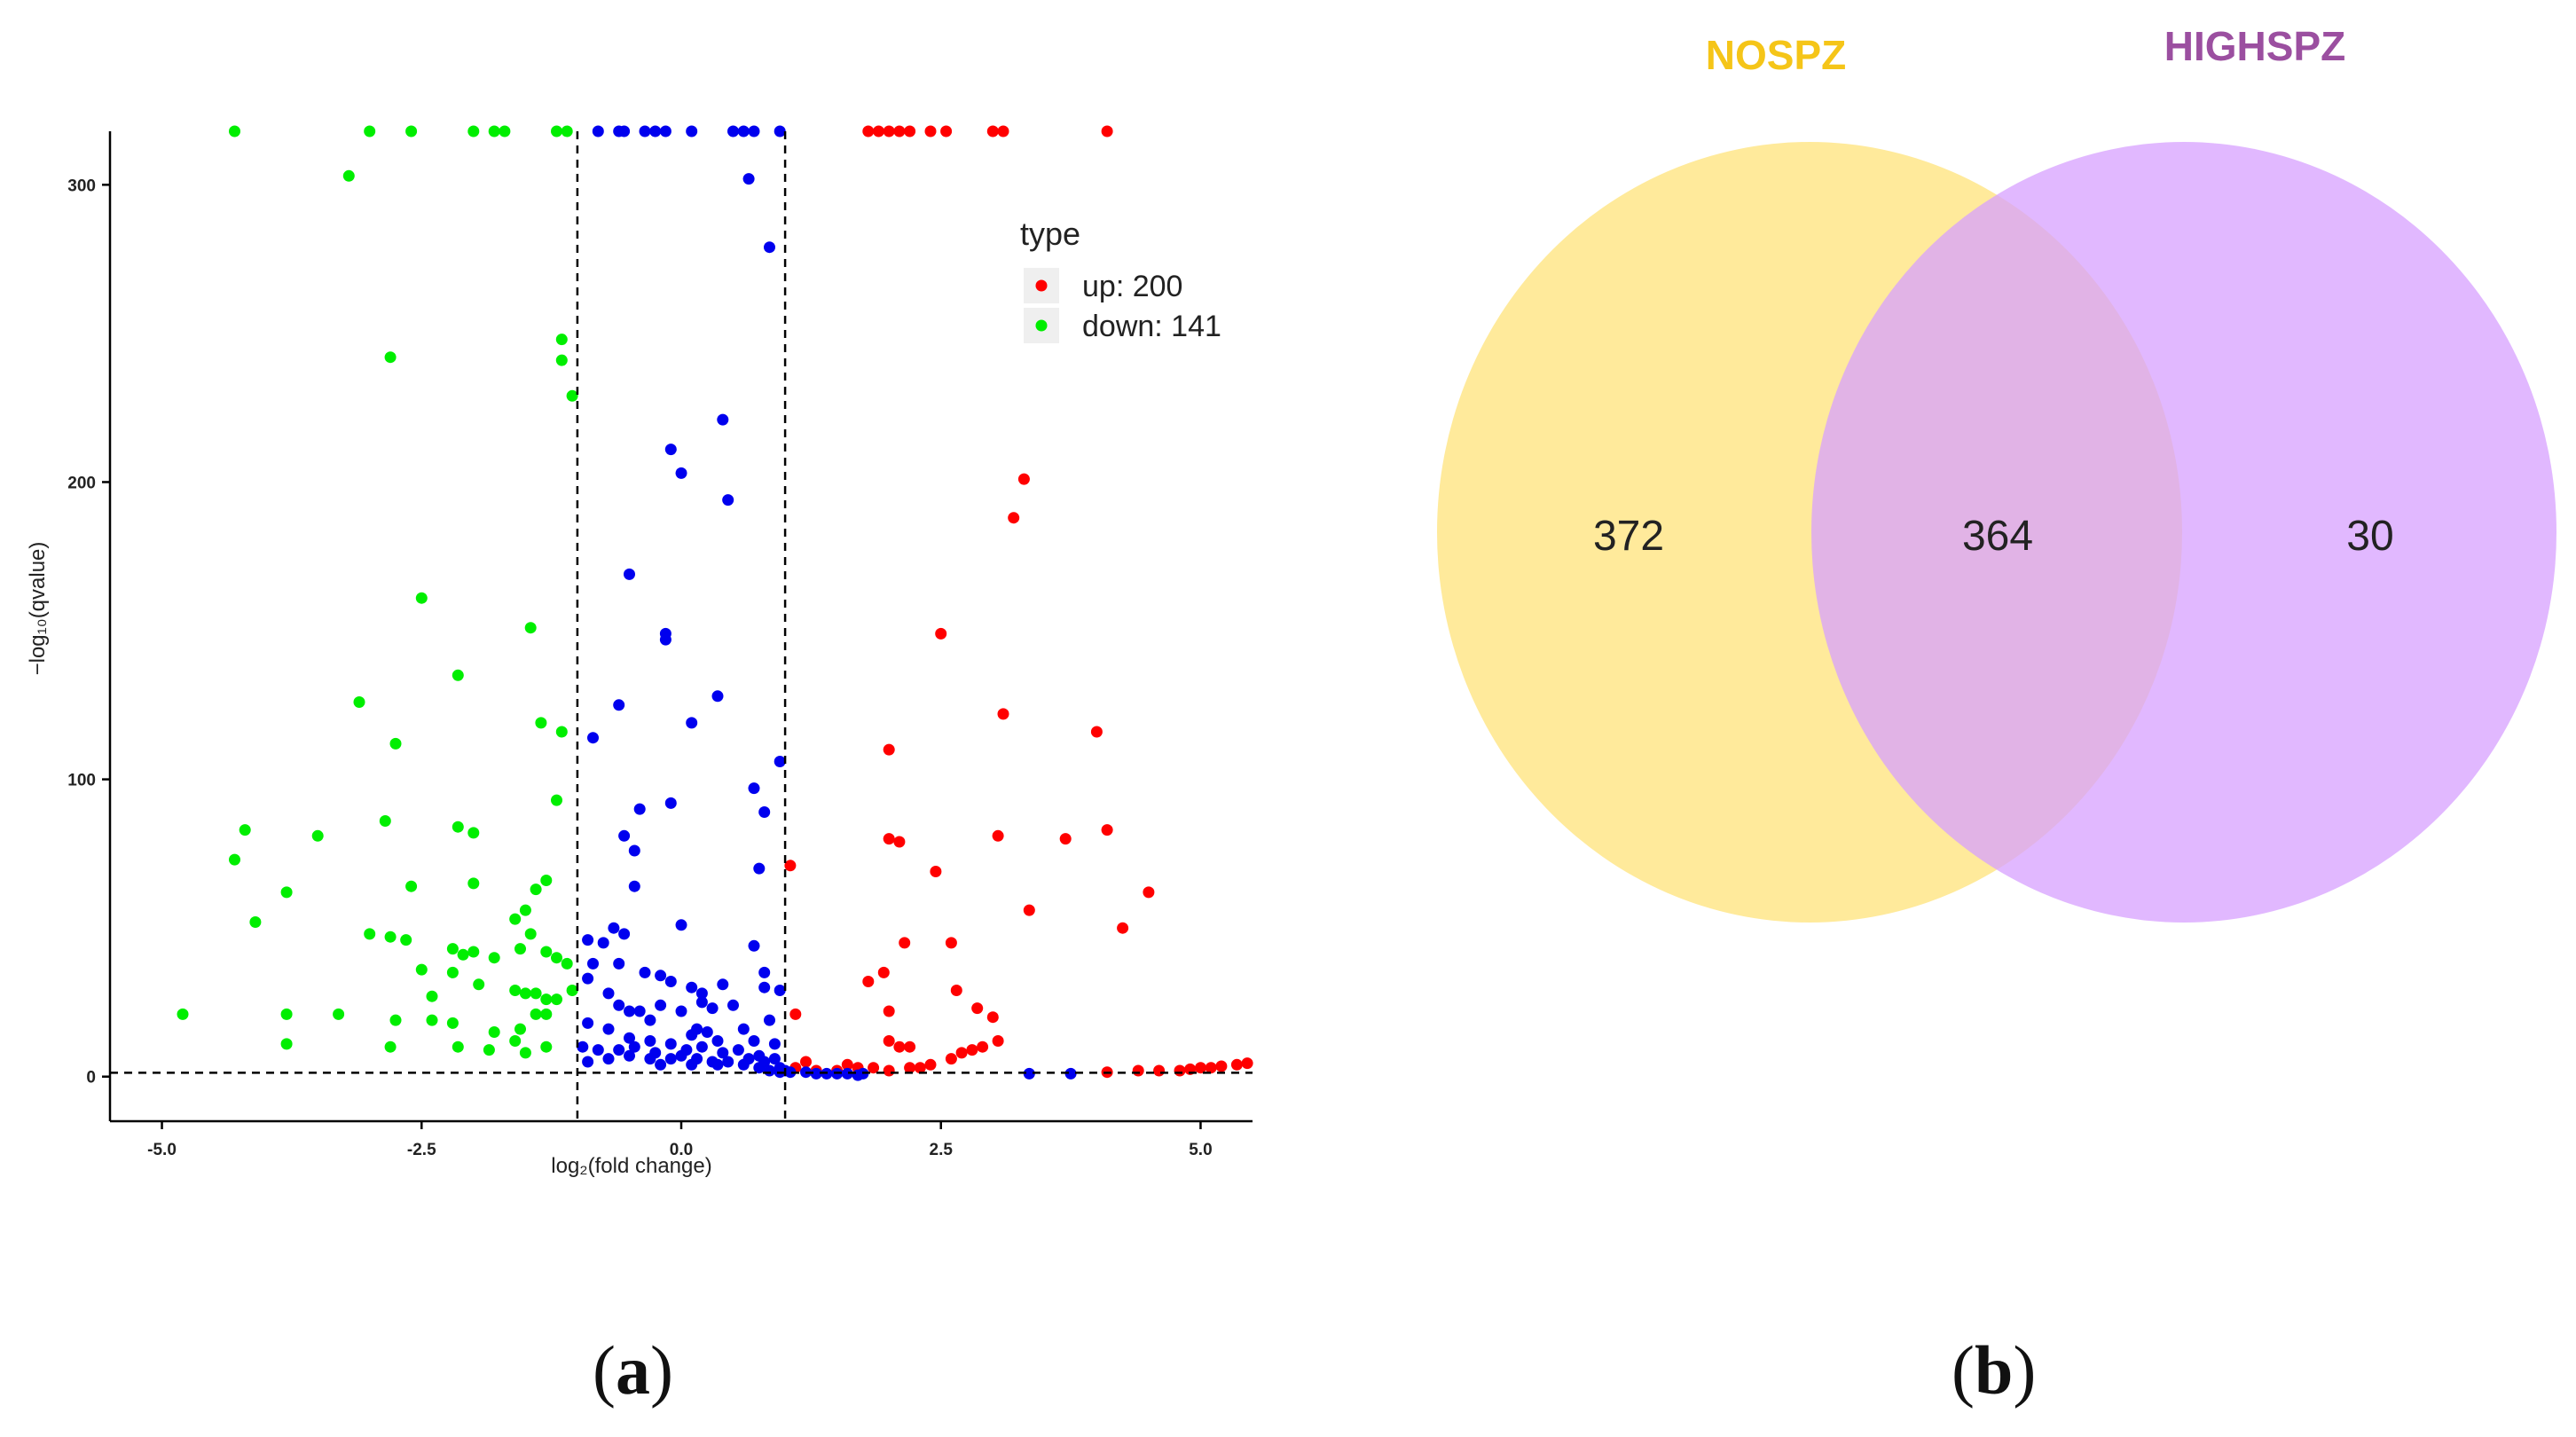  Describe the element at coordinates (1132, 287) in the screenshot. I see `legend-label: up: 200` at that location.